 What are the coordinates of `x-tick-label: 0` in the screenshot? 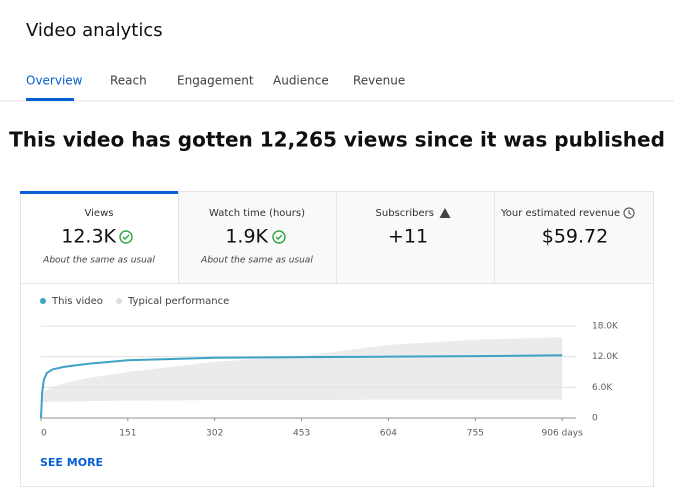 It's located at (44, 434).